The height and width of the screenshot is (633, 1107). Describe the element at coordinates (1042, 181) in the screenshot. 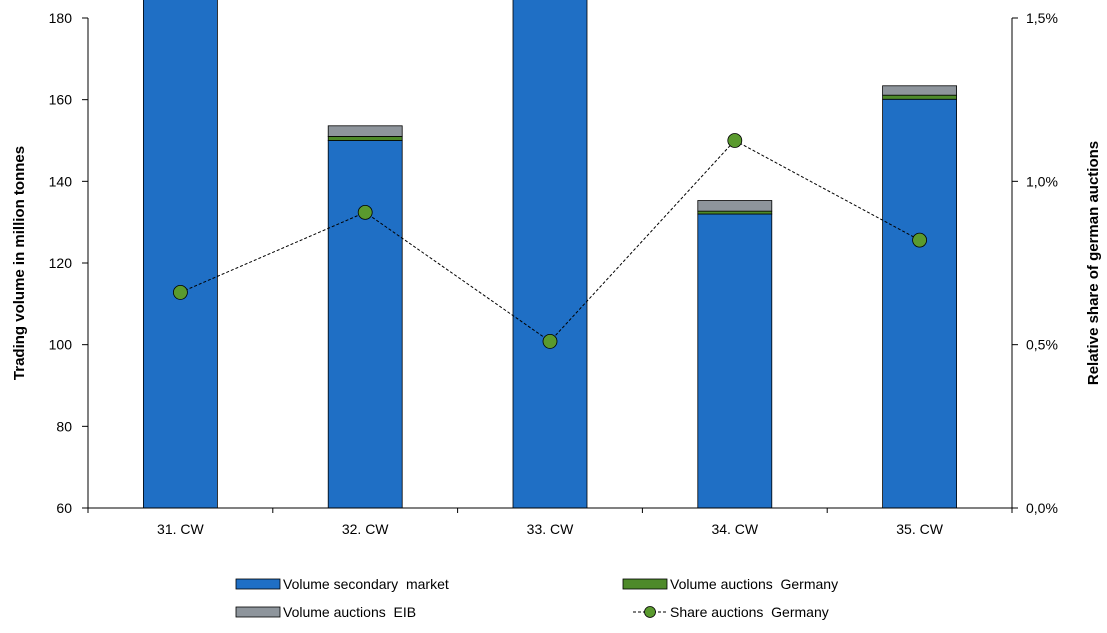

I see `y2-tick-label: 1,0%` at that location.